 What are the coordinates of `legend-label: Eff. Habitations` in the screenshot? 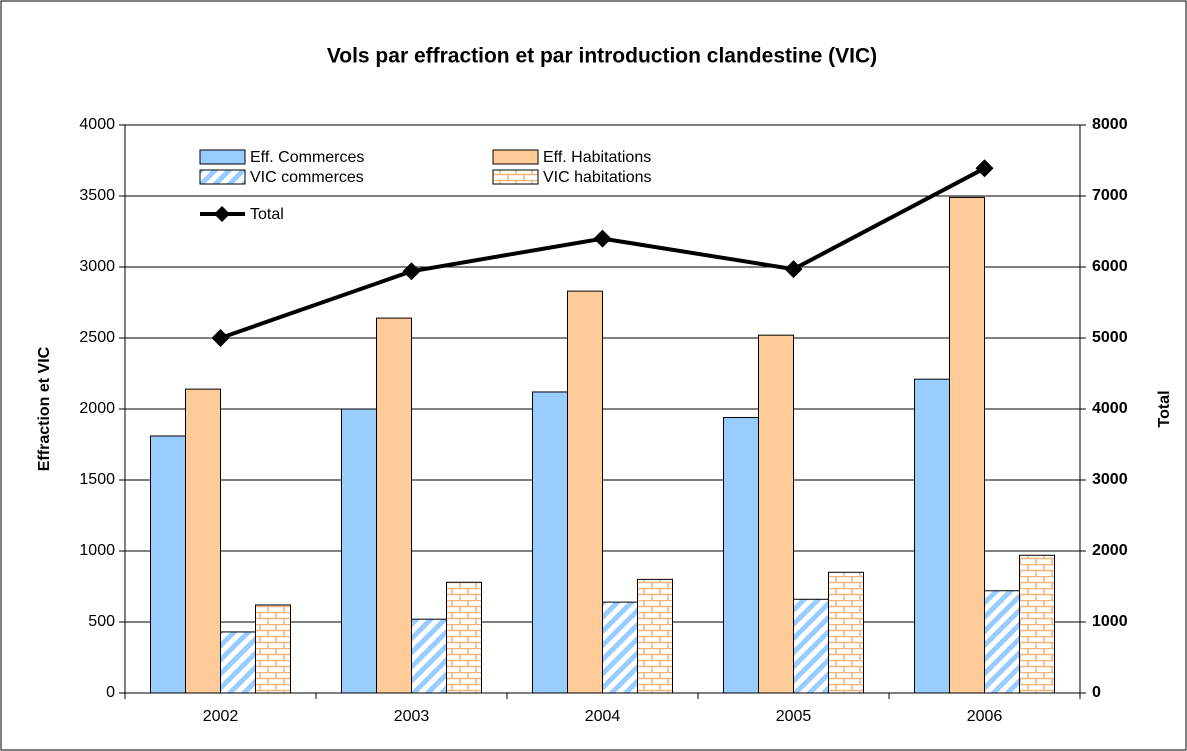 It's located at (597, 157).